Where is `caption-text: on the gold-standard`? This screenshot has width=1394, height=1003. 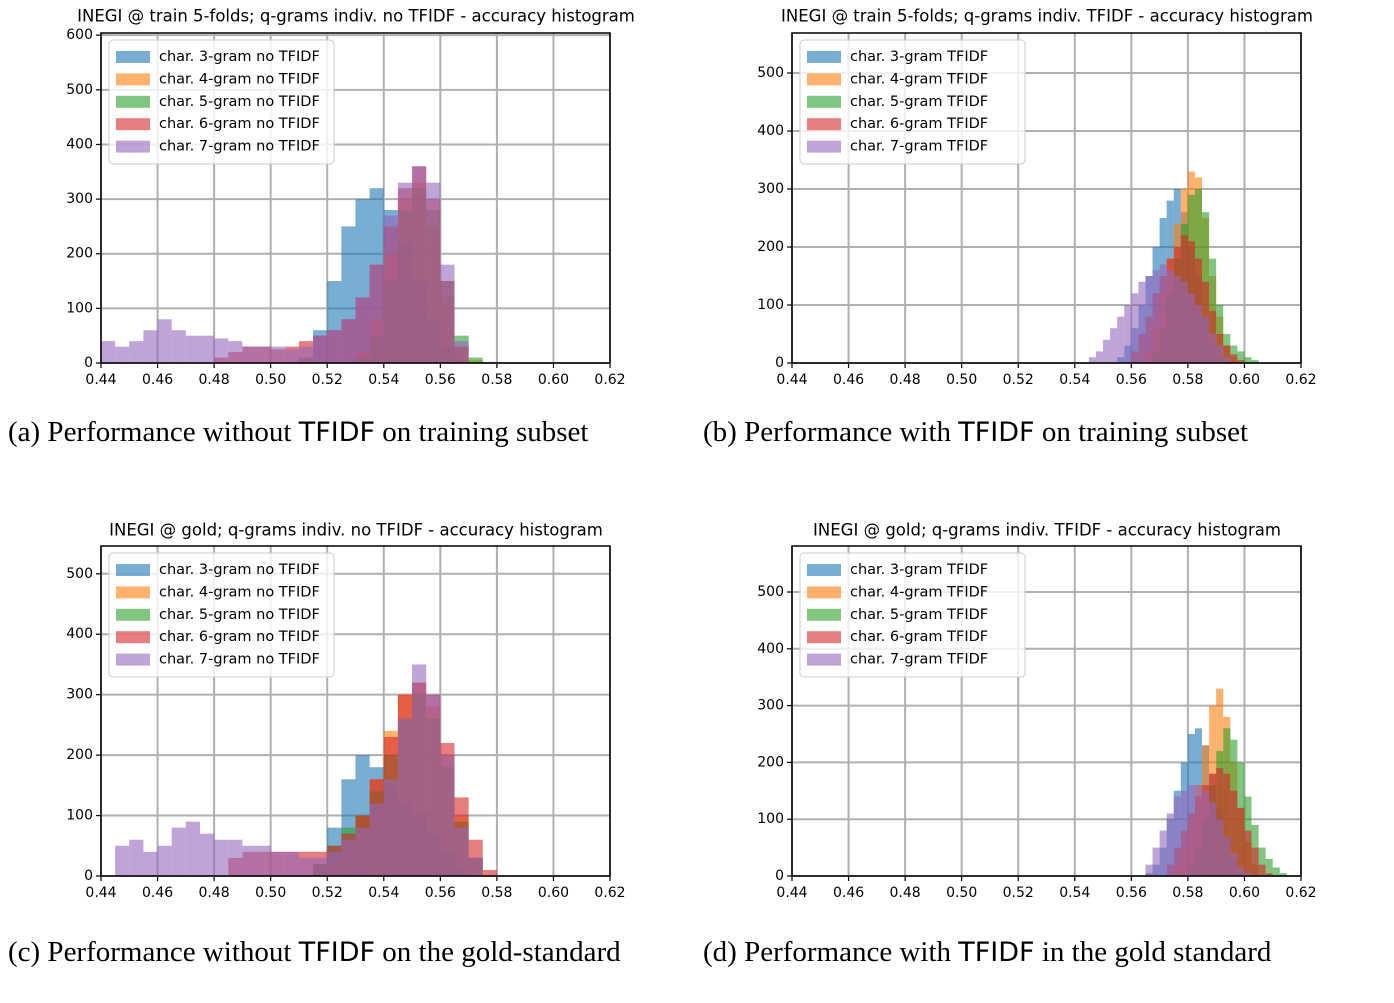 caption-text: on the gold-standard is located at coordinates (498, 952).